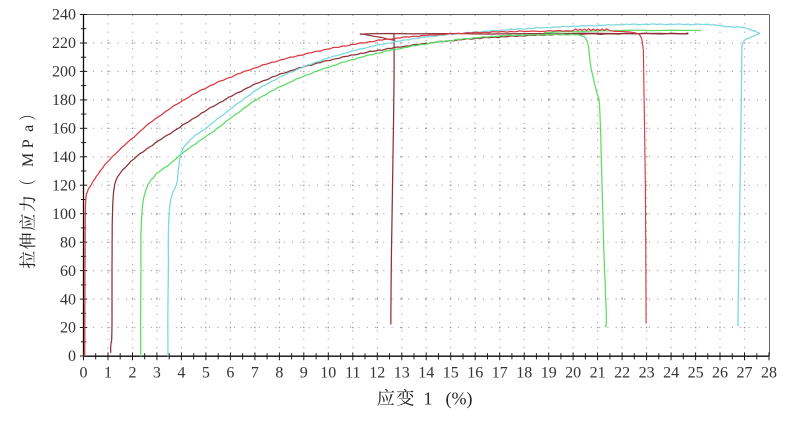 The width and height of the screenshot is (800, 423). What do you see at coordinates (622, 373) in the screenshot?
I see `svg-text: 22` at bounding box center [622, 373].